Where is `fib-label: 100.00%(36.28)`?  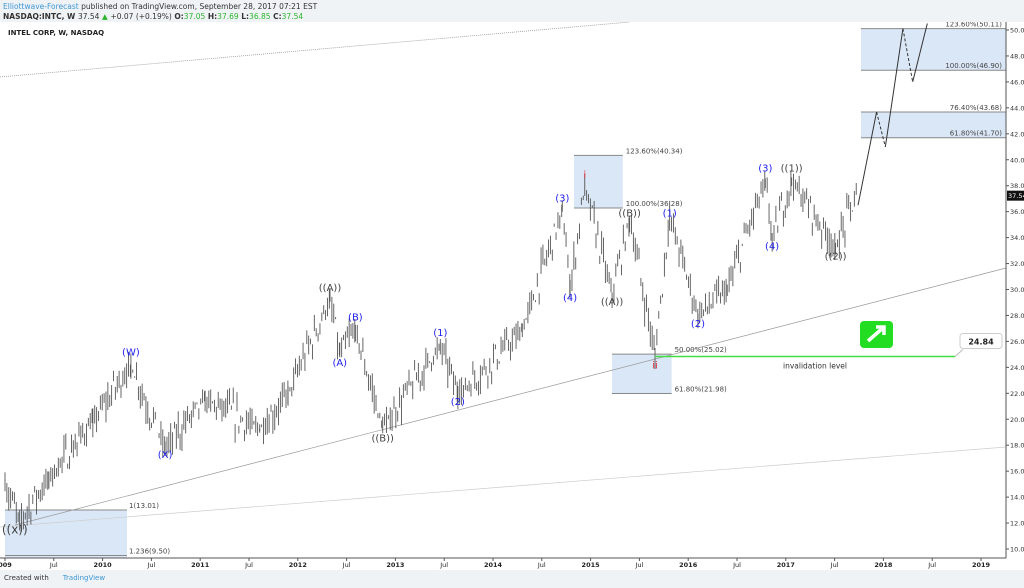 fib-label: 100.00%(36.28) is located at coordinates (654, 204).